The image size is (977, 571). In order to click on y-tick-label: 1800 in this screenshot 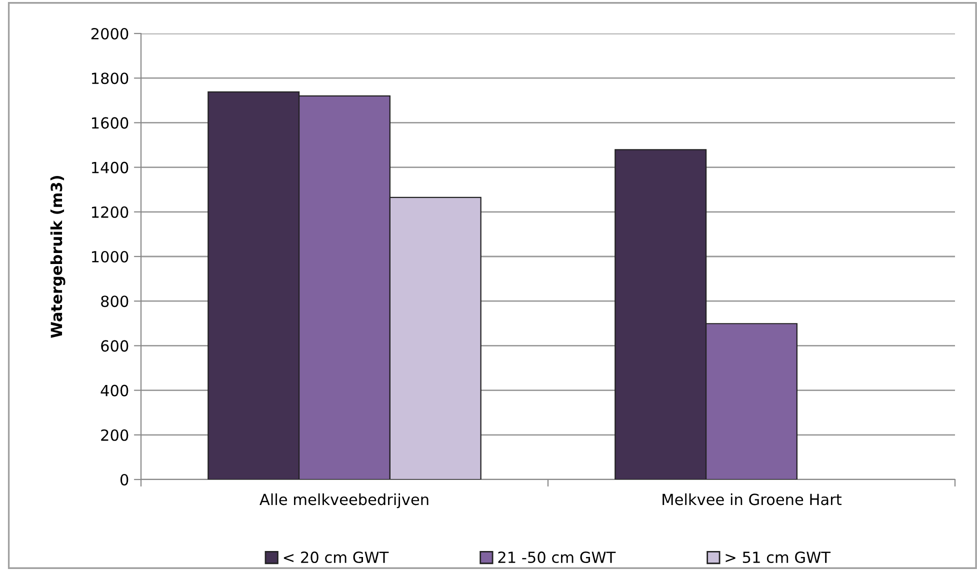, I will do `click(110, 78)`.